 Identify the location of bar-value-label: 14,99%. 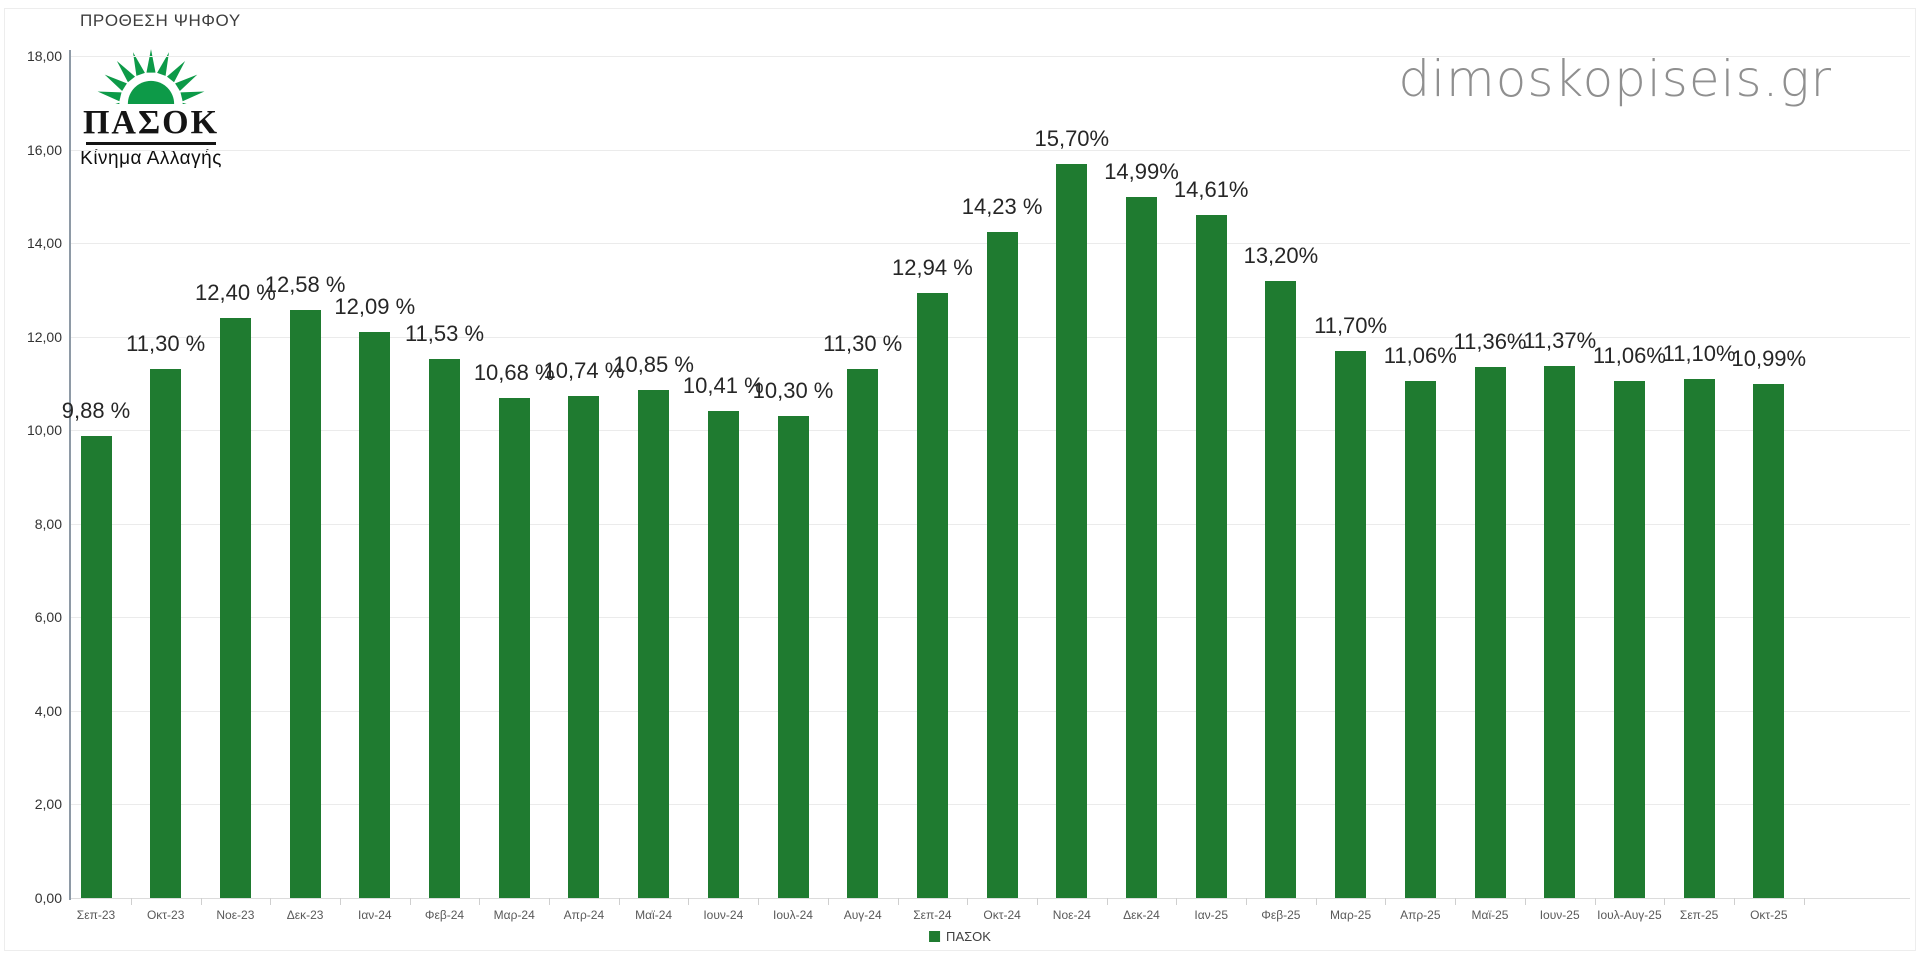
(1141, 171).